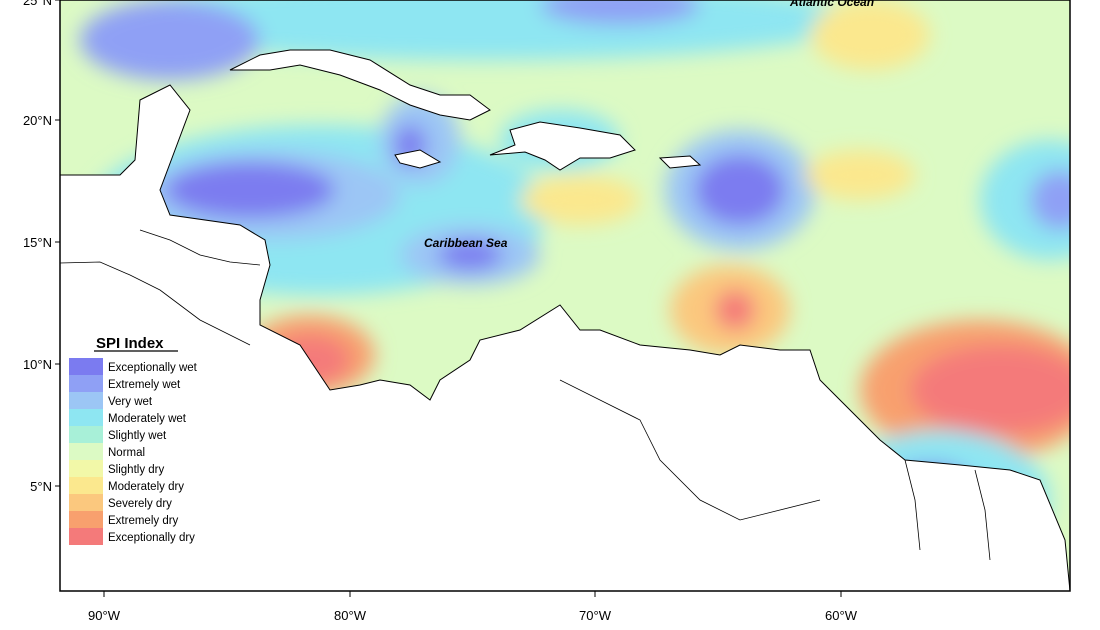 The image size is (1100, 630). I want to click on lat-tick-10: 10°N, so click(37, 364).